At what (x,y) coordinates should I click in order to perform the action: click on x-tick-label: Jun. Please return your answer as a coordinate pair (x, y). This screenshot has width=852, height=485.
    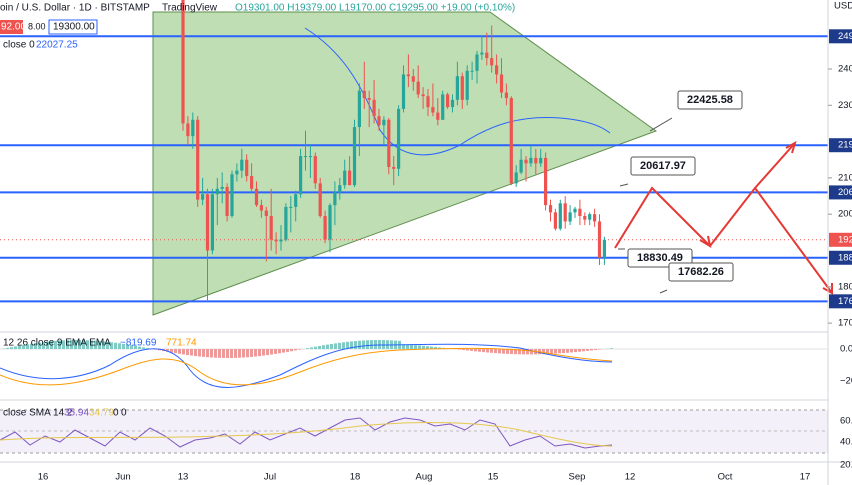
    Looking at the image, I should click on (122, 477).